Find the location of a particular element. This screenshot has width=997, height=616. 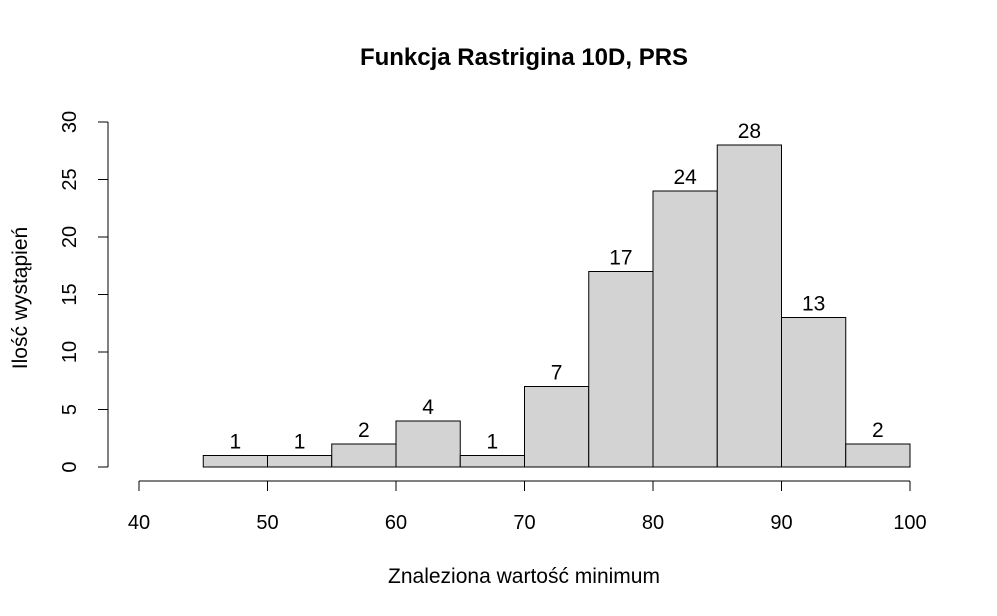

y-tick-label: 30 is located at coordinates (70, 122).